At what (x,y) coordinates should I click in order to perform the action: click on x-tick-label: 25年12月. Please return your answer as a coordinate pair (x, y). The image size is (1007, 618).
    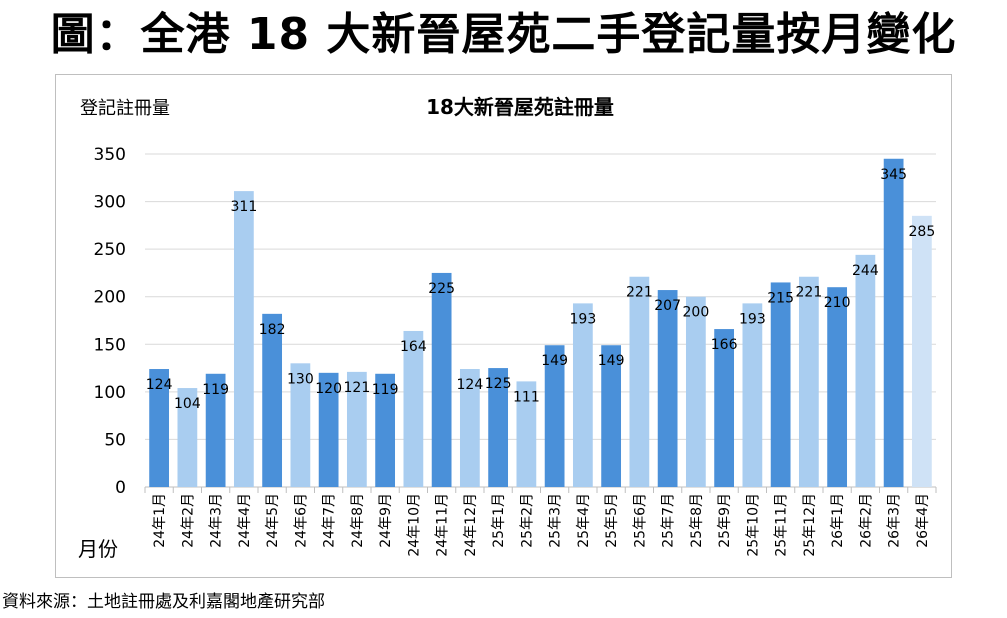
    Looking at the image, I should click on (810, 525).